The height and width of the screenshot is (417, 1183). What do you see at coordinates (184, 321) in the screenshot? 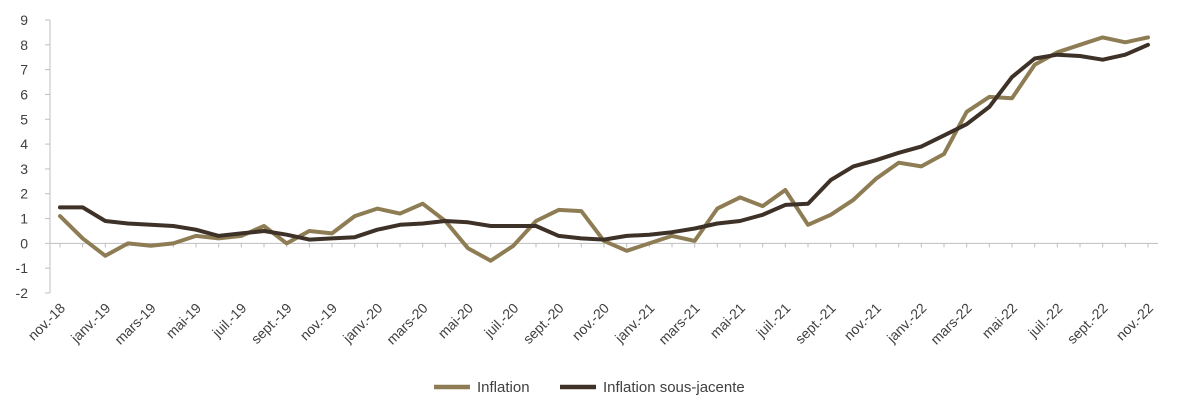
I see `x-tick-label: mai-19` at bounding box center [184, 321].